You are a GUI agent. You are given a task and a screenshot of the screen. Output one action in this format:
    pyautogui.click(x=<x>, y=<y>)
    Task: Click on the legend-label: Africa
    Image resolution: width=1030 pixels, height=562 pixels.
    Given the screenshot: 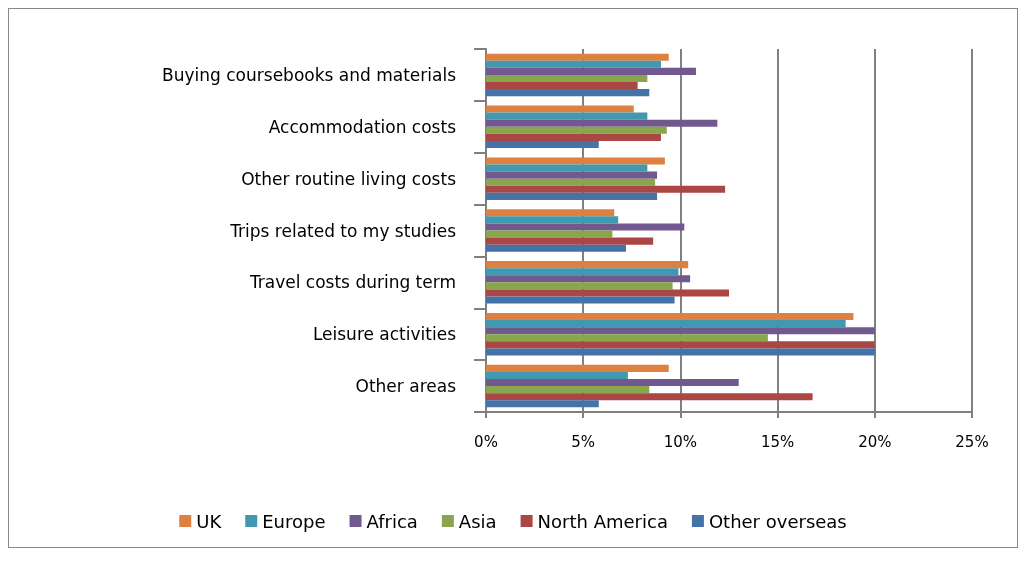 What is the action you would take?
    pyautogui.click(x=392, y=521)
    